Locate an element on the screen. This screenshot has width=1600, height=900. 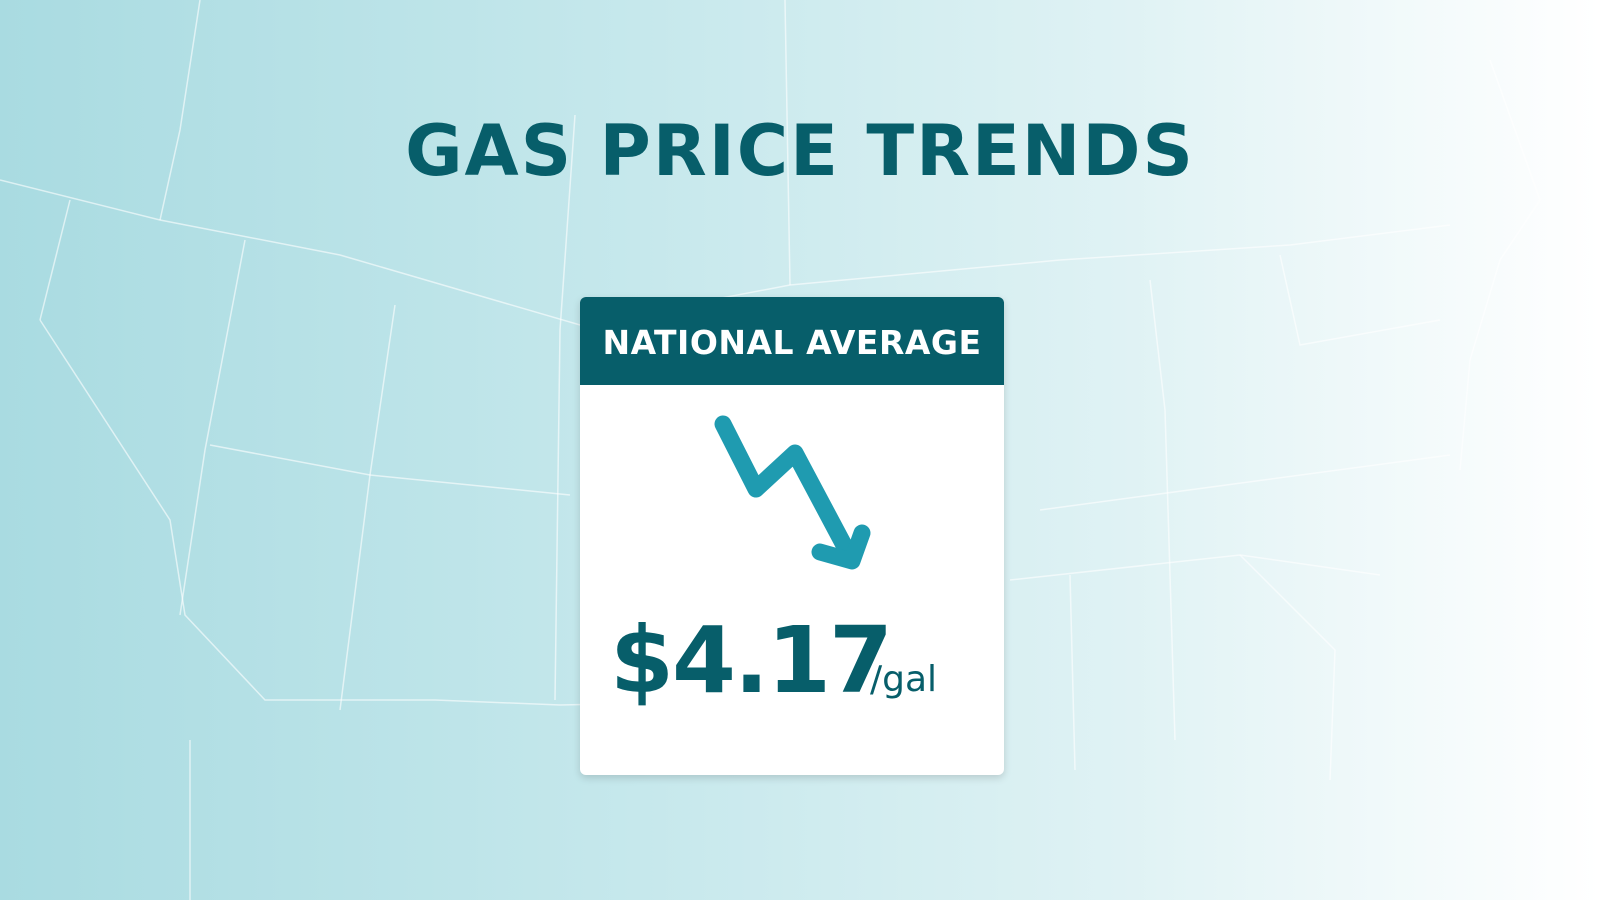
price: $4.17 is located at coordinates (751, 660).